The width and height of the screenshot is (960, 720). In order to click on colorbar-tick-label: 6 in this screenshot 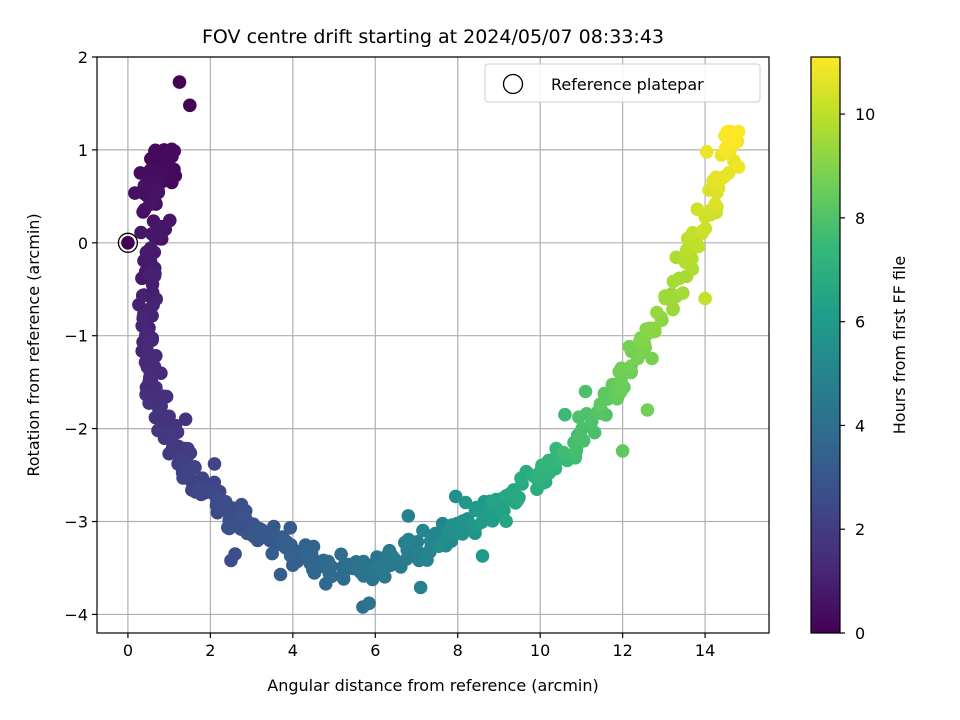, I will do `click(860, 322)`.